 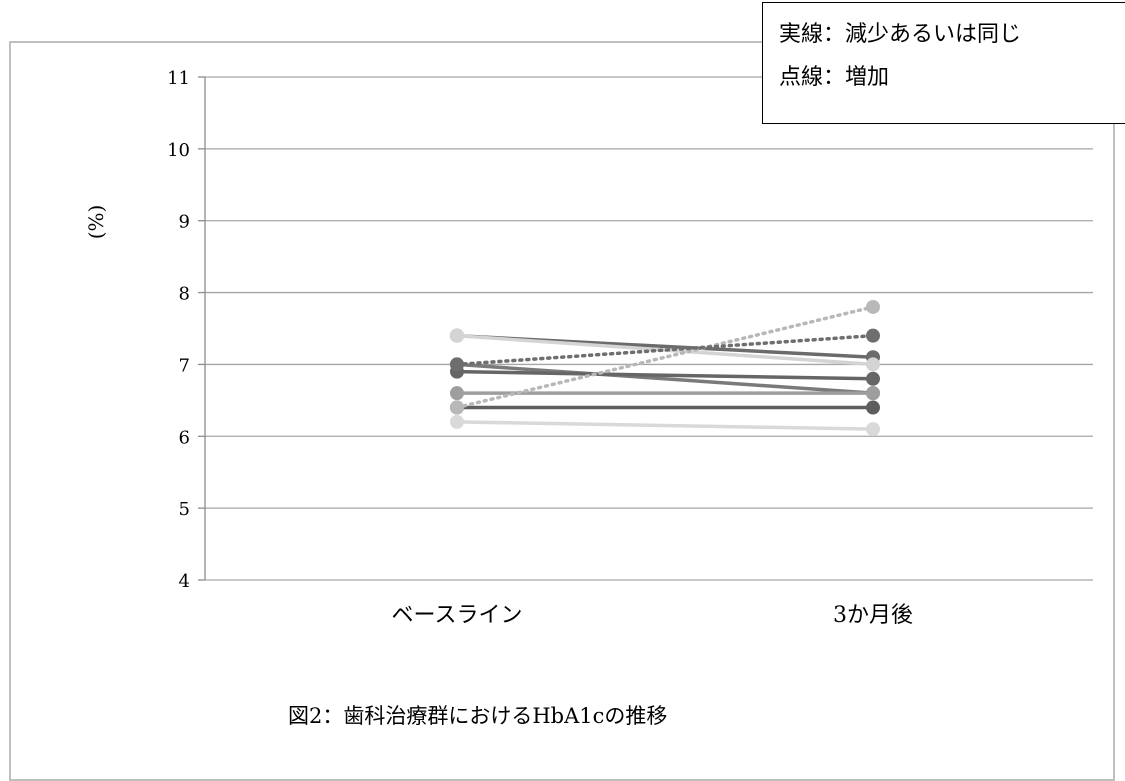 I want to click on y-tick-label: 6, so click(x=184, y=437).